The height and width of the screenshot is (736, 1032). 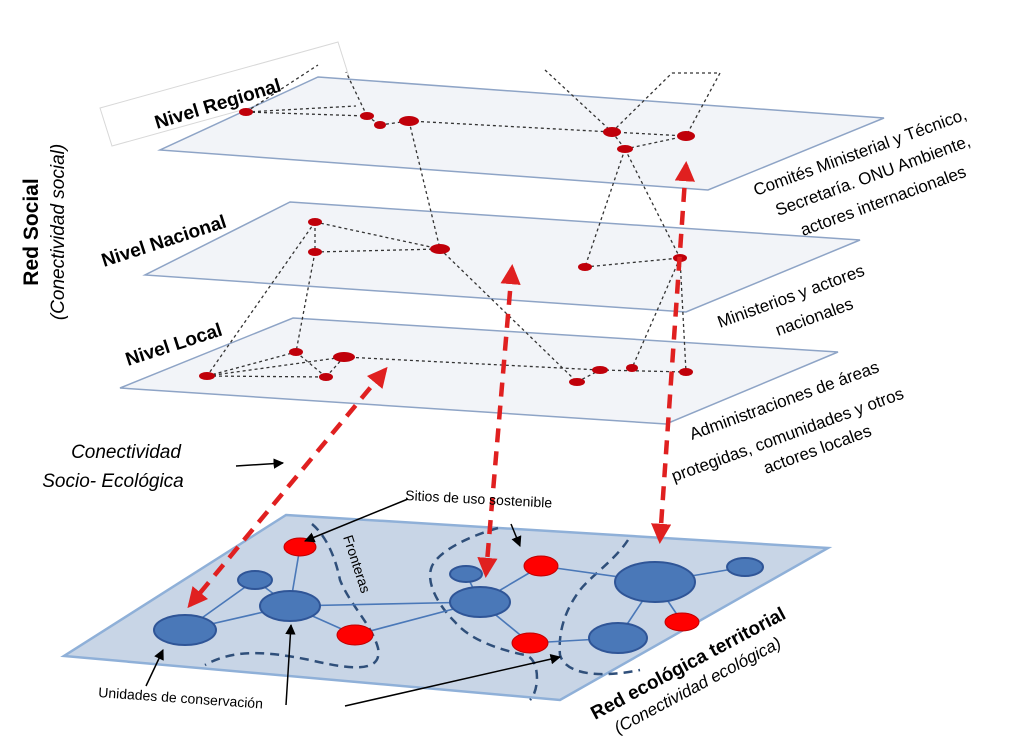 I want to click on social-network-title: Red Social, so click(x=31, y=231).